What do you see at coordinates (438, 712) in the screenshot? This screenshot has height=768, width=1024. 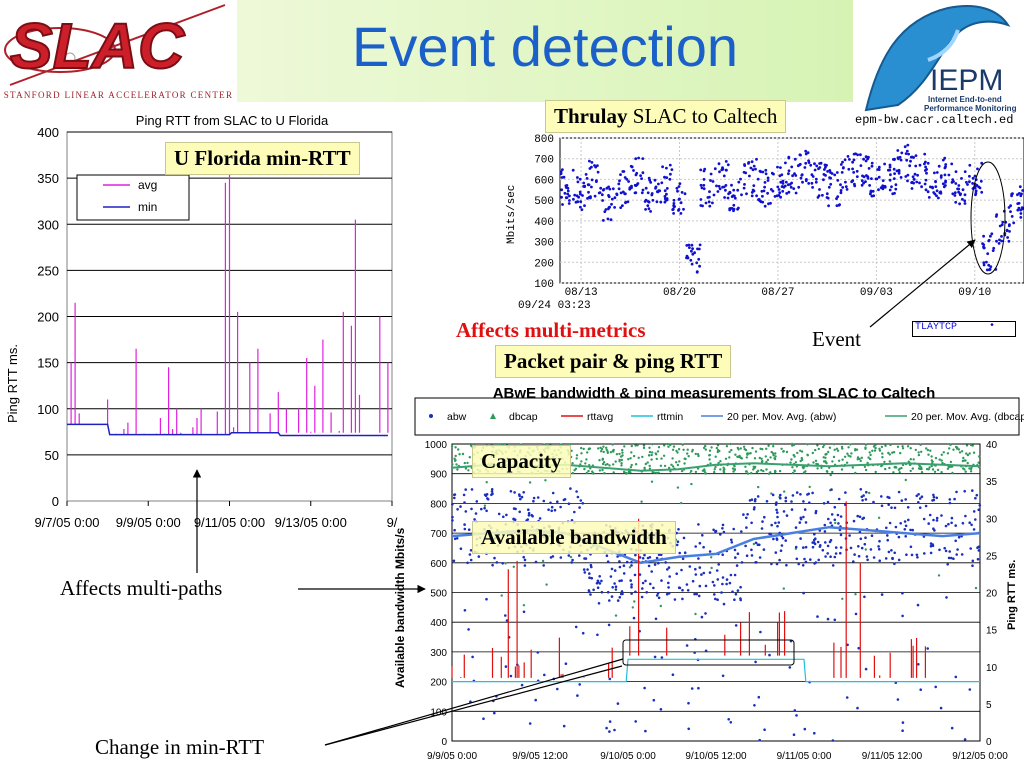 I see `abwe-y-tick-label: 100` at bounding box center [438, 712].